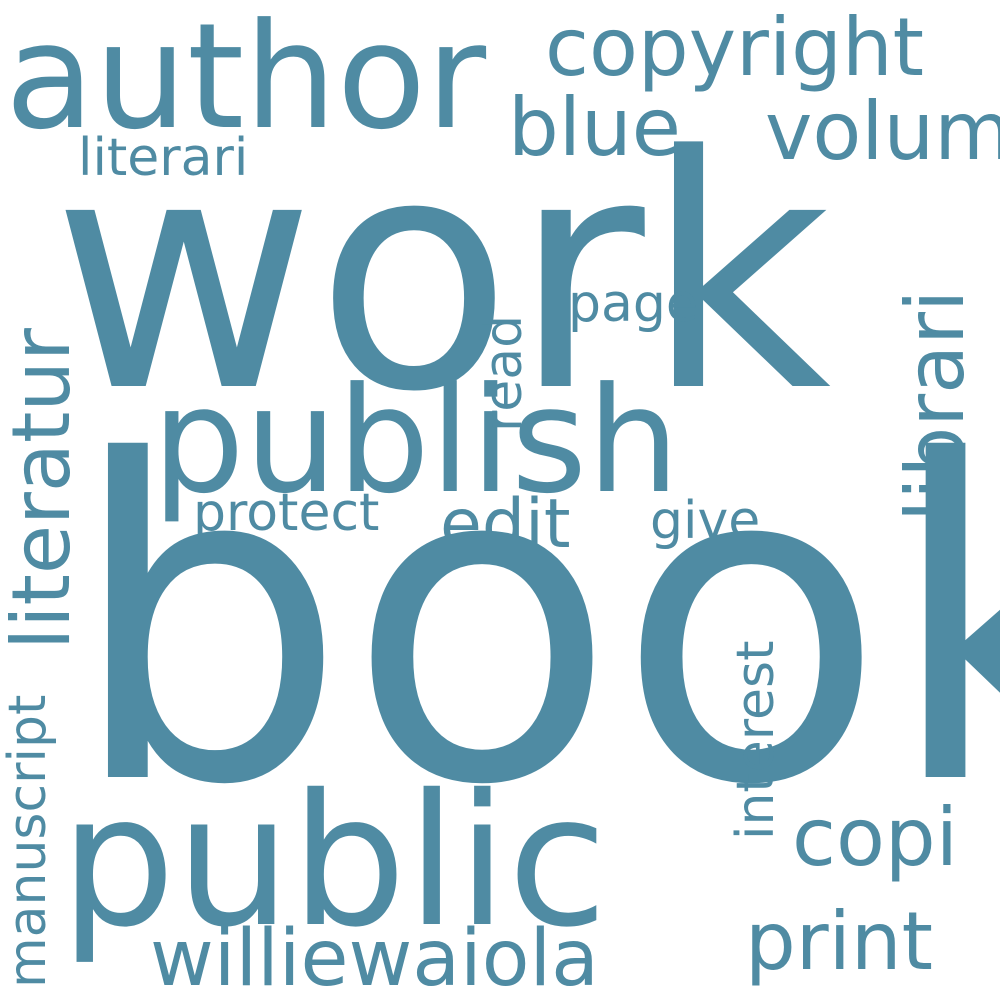  What do you see at coordinates (882, 131) in the screenshot?
I see `word-volum: volum` at bounding box center [882, 131].